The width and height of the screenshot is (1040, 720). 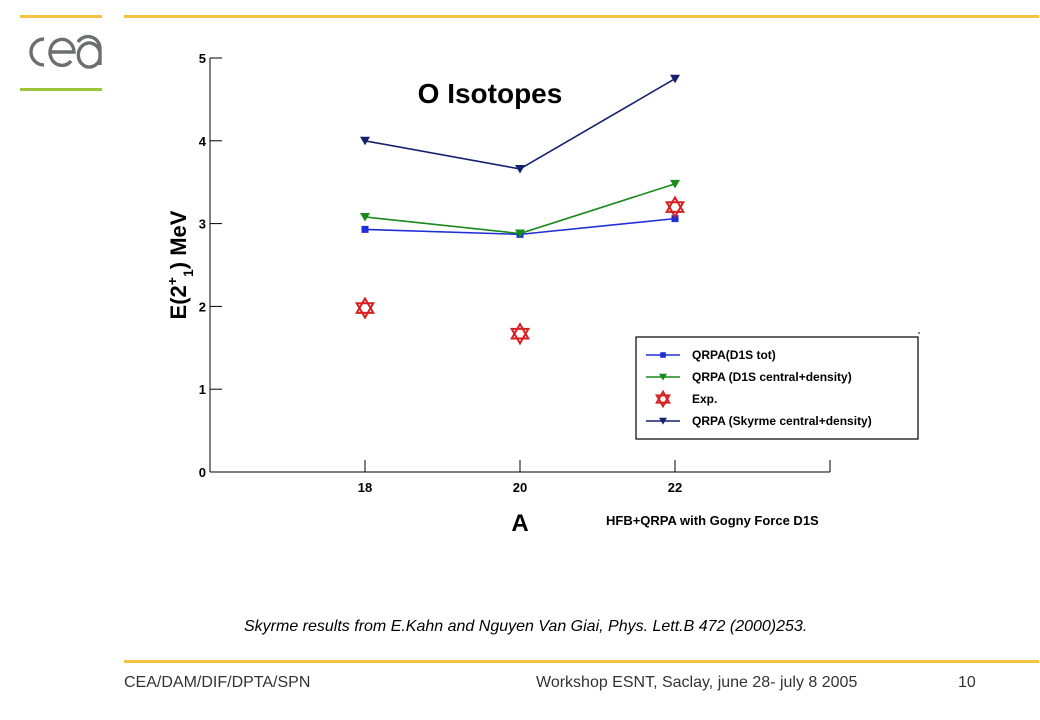 I want to click on legend-label: QRPA(D1S tot), so click(x=734, y=355).